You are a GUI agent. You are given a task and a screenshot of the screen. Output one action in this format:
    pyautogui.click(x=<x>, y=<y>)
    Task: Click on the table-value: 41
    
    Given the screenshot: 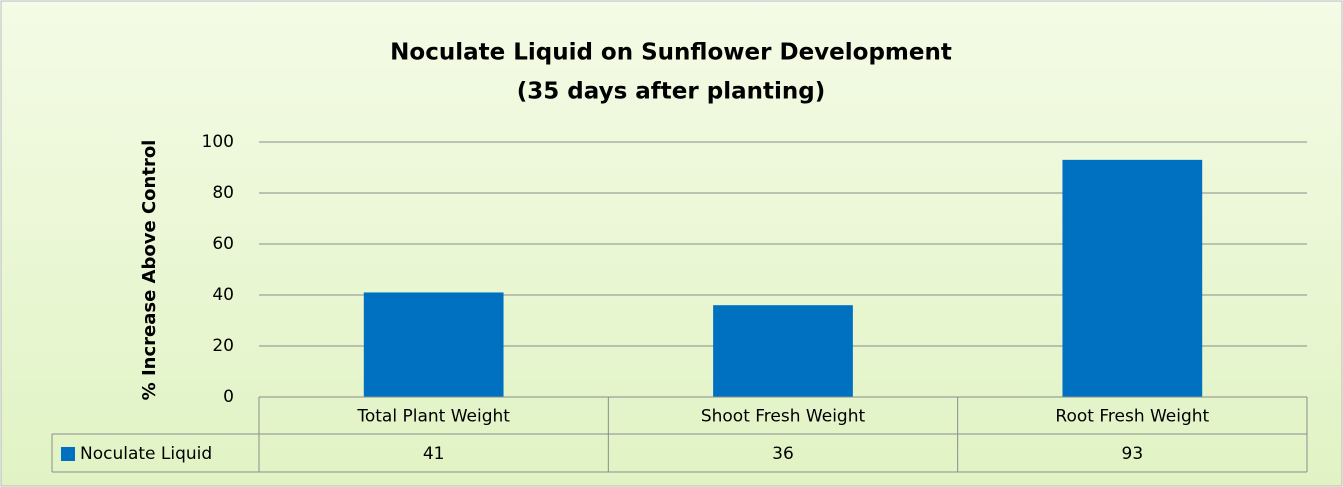 What is the action you would take?
    pyautogui.click(x=434, y=454)
    